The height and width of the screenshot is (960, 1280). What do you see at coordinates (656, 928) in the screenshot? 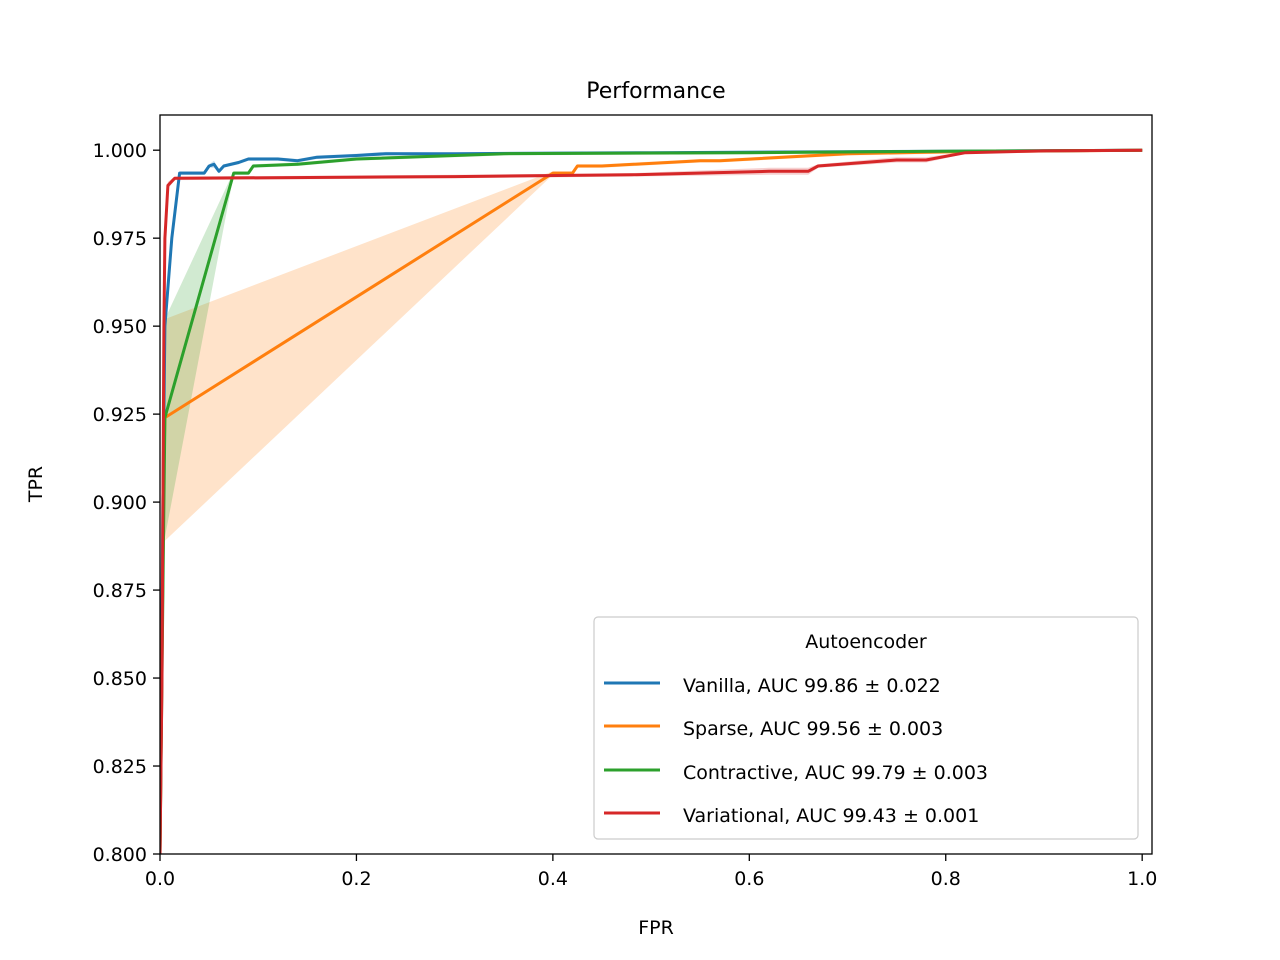
I see `x-axis-label: FPR` at bounding box center [656, 928].